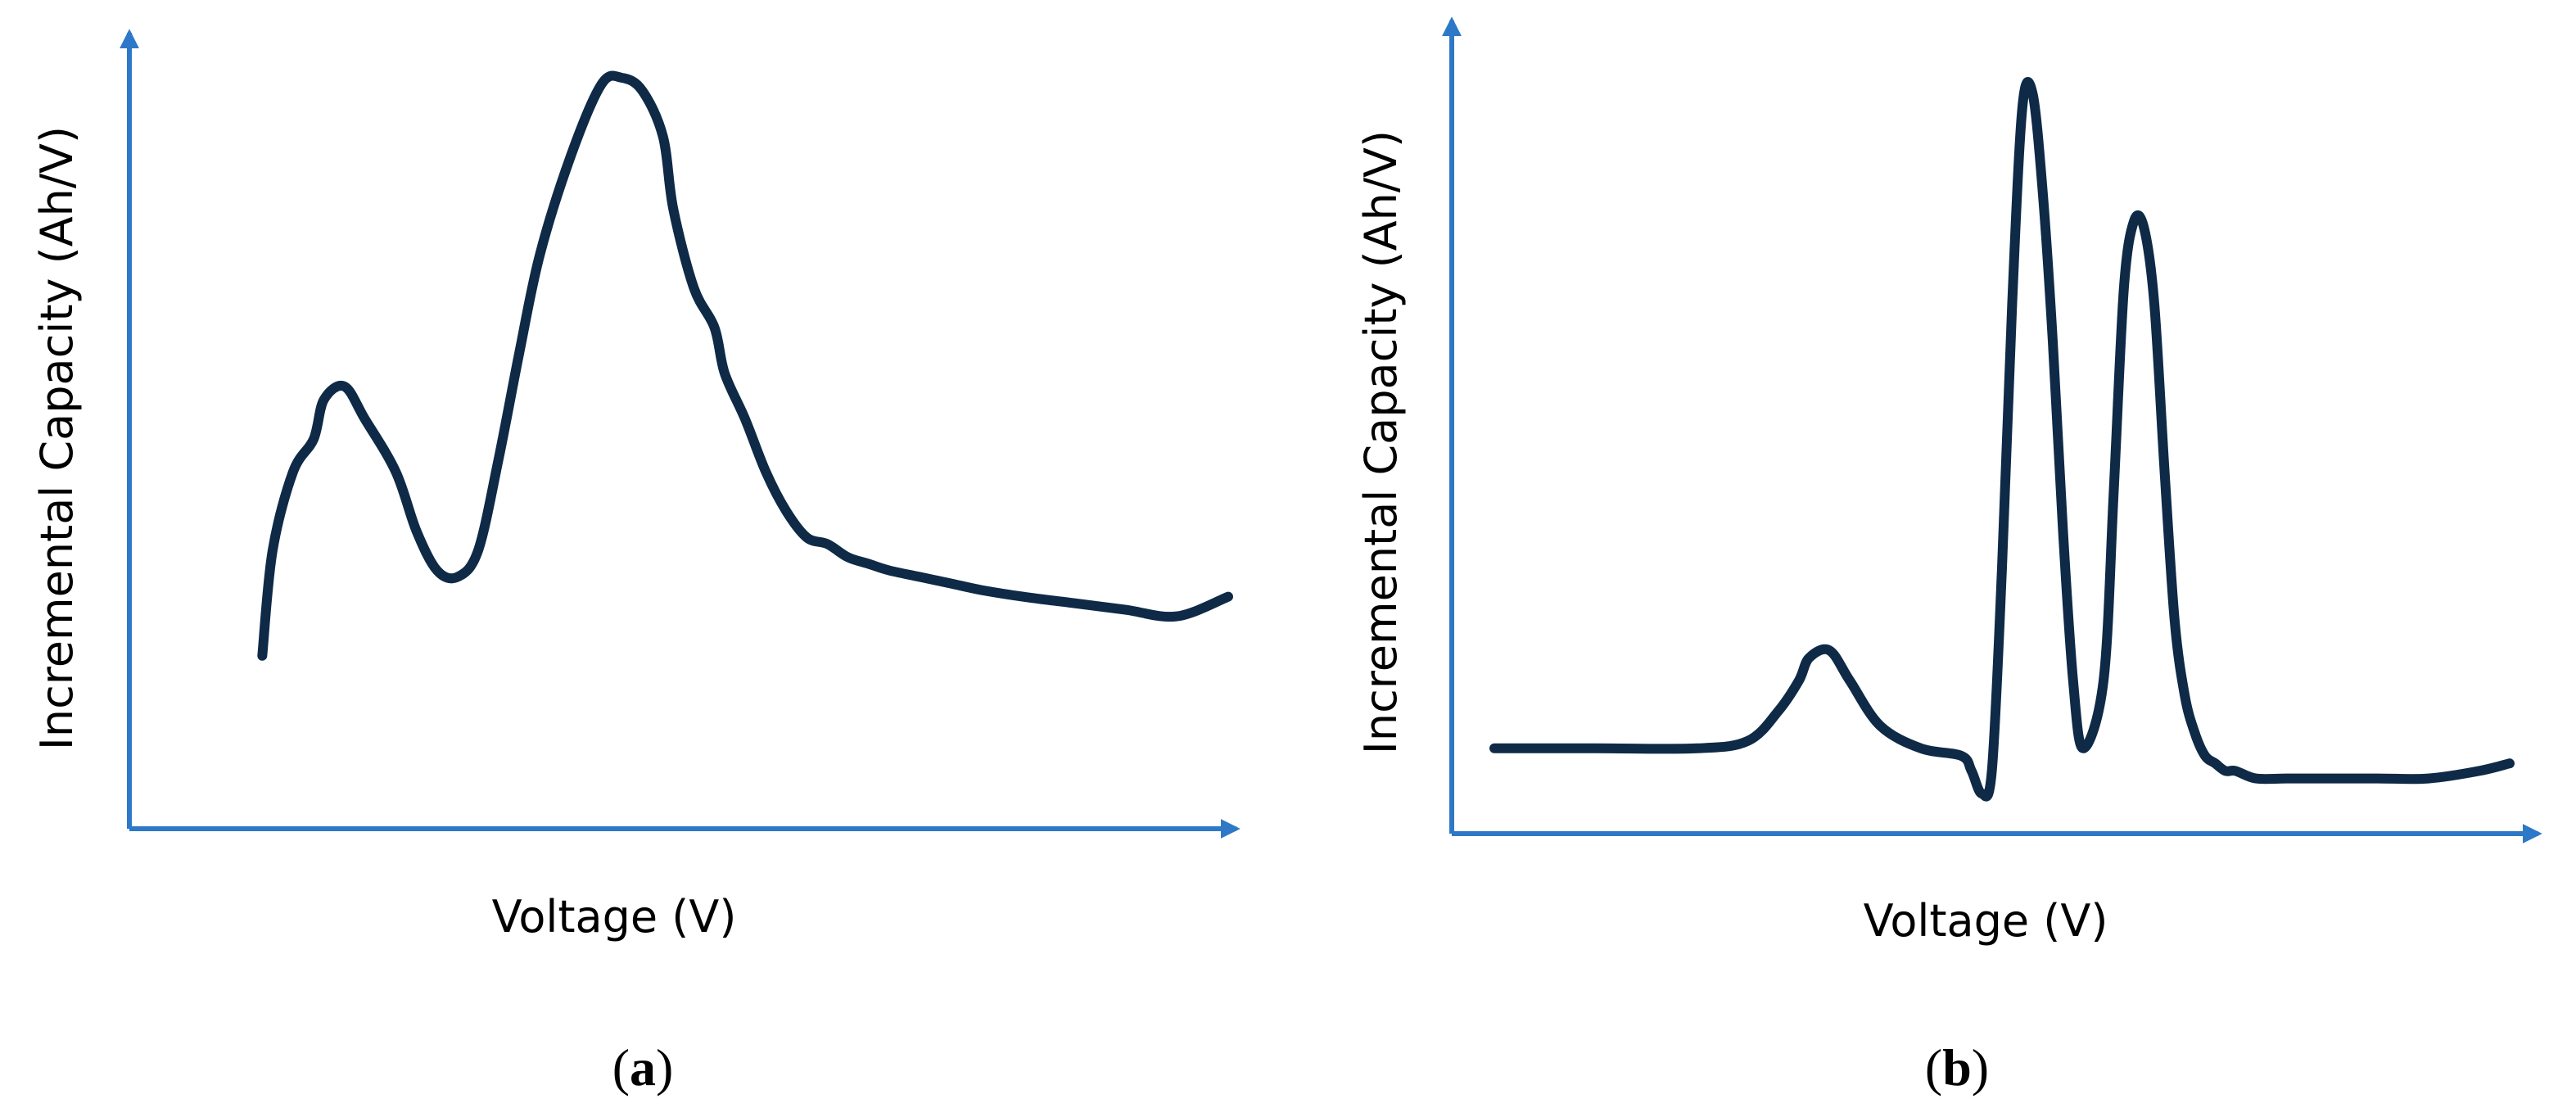  Describe the element at coordinates (614, 917) in the screenshot. I see `xlabel-a: Voltage (V)` at that location.